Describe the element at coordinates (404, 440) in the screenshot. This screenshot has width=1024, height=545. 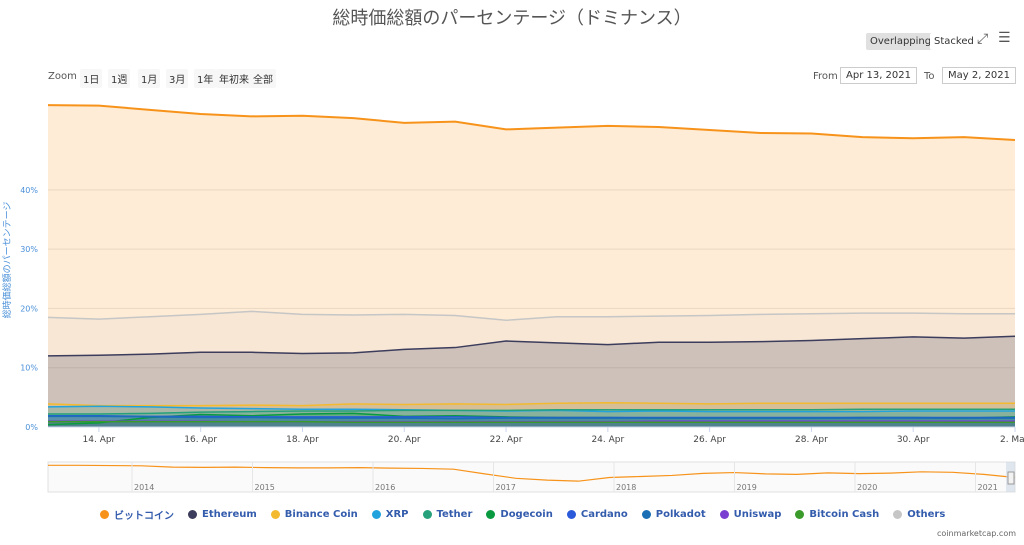
I see `x-tick-label: 20. Apr` at that location.